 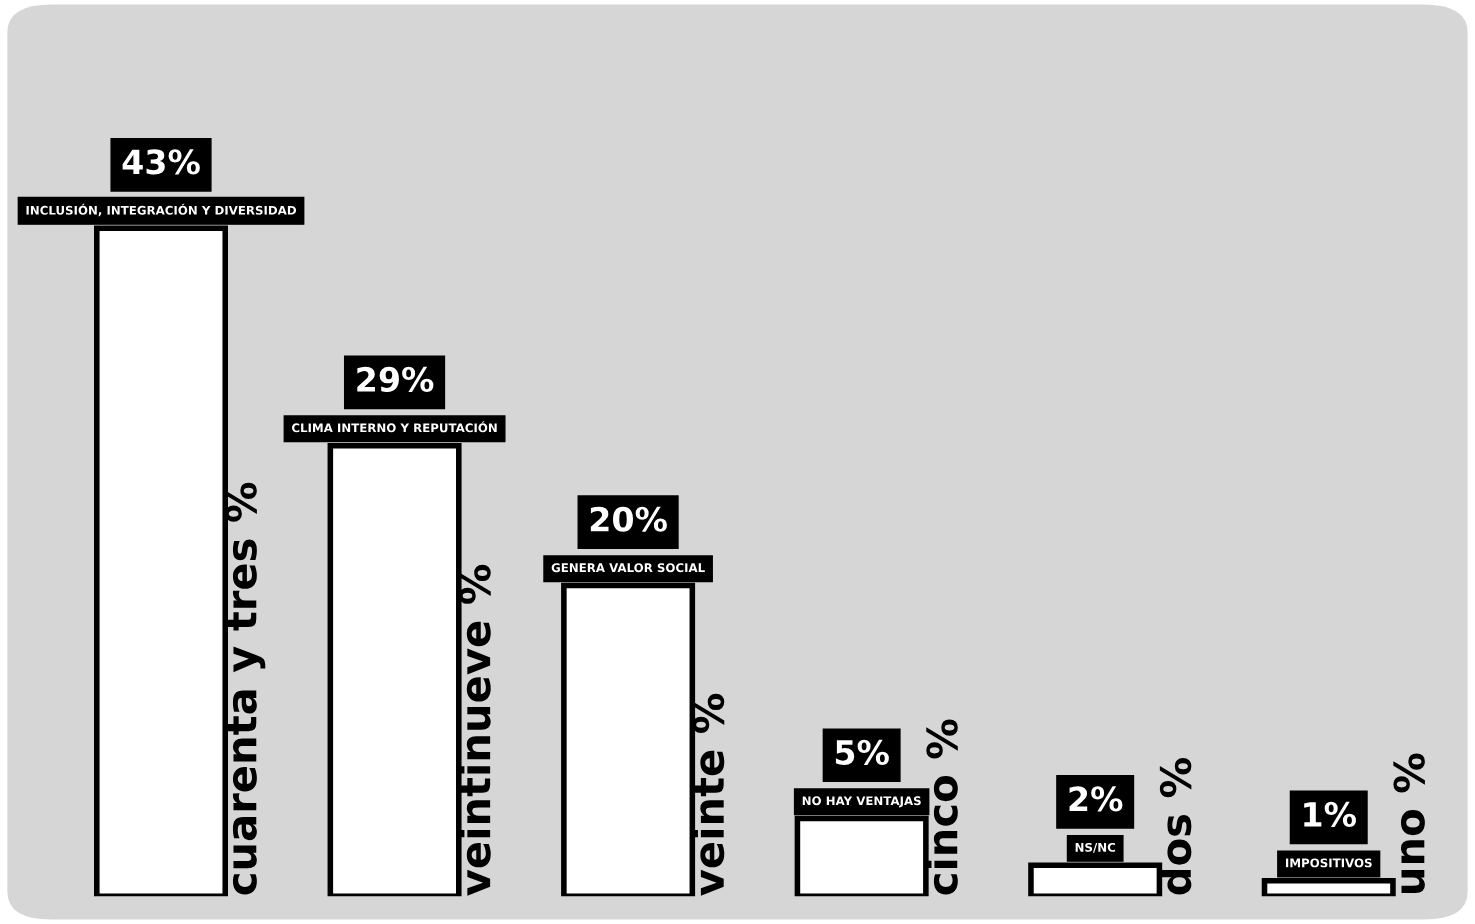 I want to click on x-tick-label: IMPOSITIVOS, so click(x=1328, y=863).